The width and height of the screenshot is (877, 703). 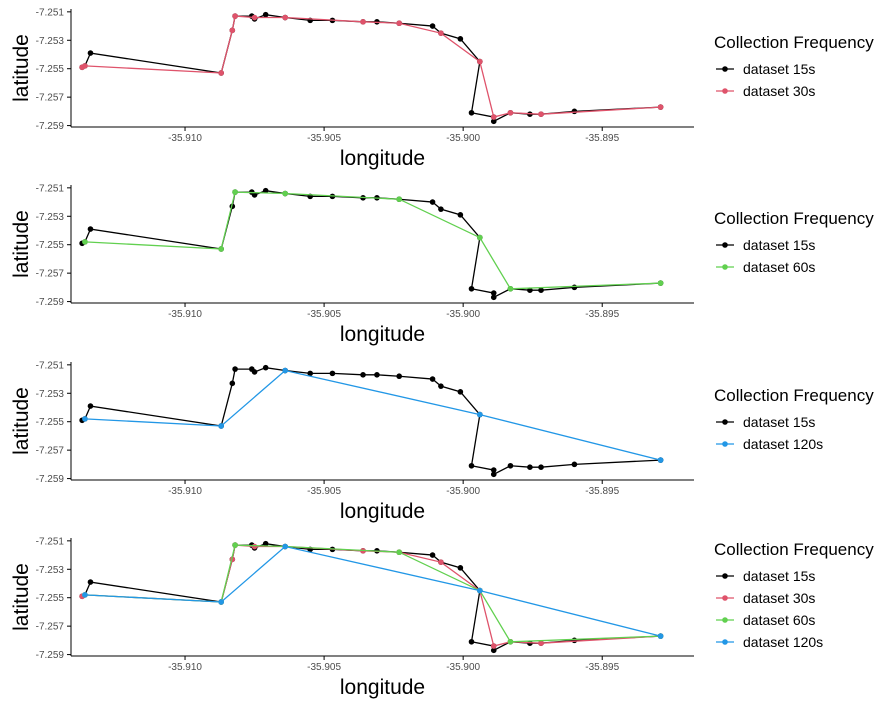 What do you see at coordinates (372, 240) in the screenshot?
I see `series-line-dataset-60s` at bounding box center [372, 240].